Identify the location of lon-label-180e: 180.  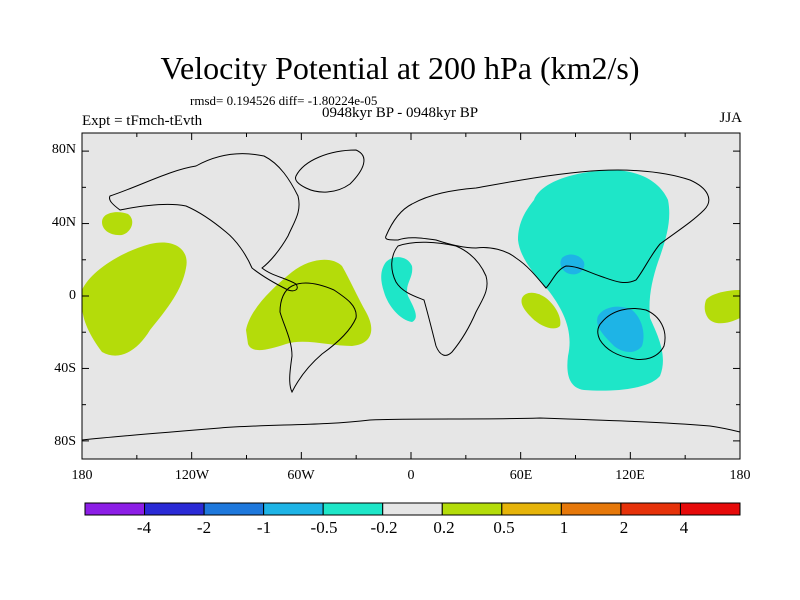
(740, 475).